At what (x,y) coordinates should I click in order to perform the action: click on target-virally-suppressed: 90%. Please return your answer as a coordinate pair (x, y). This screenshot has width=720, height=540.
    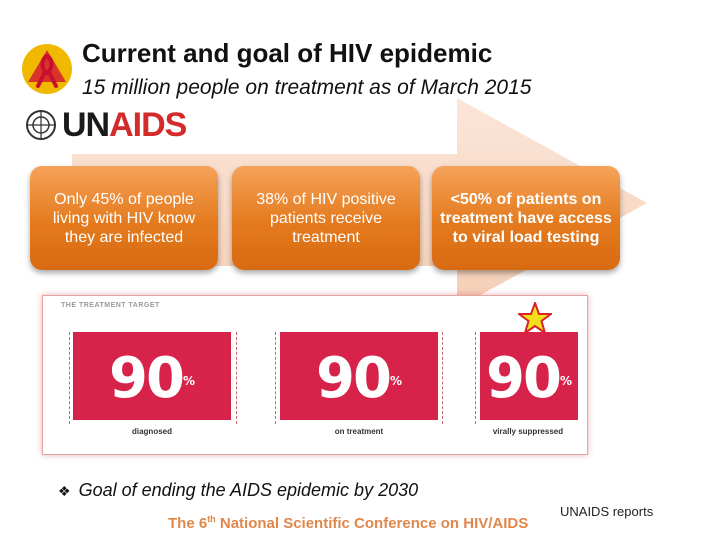
    Looking at the image, I should click on (529, 376).